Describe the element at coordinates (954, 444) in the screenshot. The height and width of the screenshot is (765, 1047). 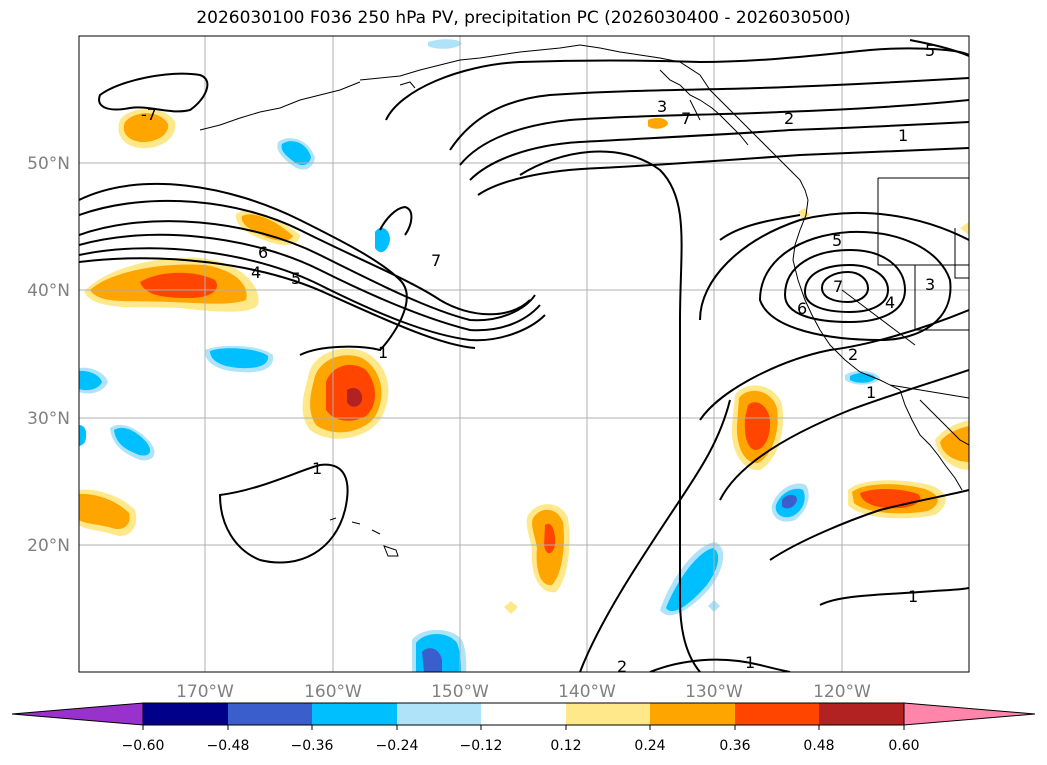
I see `precip-blob-28n-110w-mid` at that location.